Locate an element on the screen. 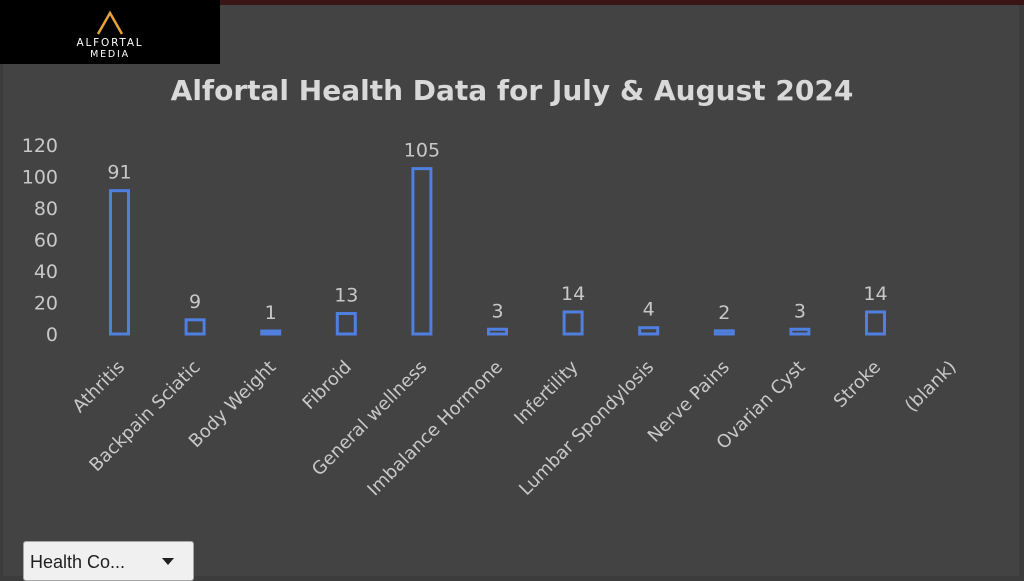 This screenshot has height=581, width=1024. chevron-logo-icon is located at coordinates (110, 22).